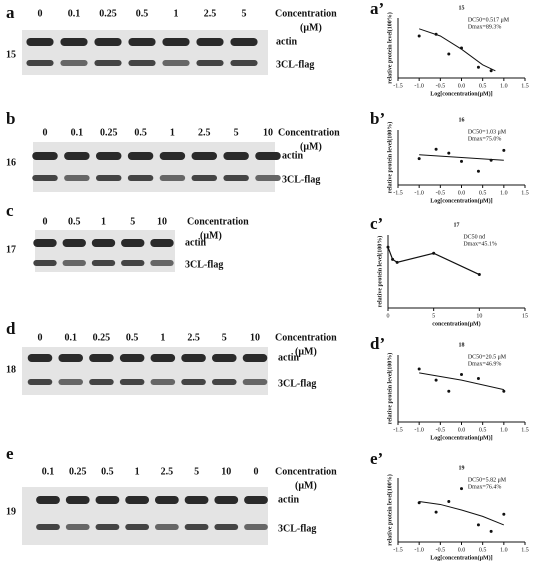 This screenshot has width=550, height=563. I want to click on panel-letter: a’, so click(377, 9).